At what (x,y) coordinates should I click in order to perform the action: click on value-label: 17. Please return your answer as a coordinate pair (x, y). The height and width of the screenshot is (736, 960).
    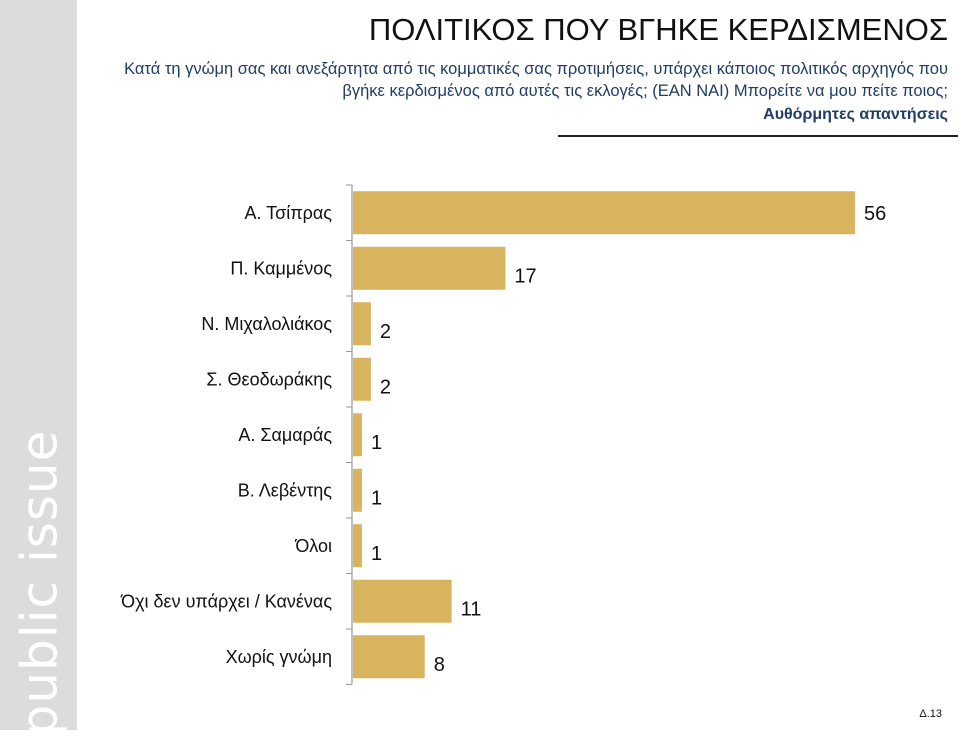
    Looking at the image, I should click on (525, 276).